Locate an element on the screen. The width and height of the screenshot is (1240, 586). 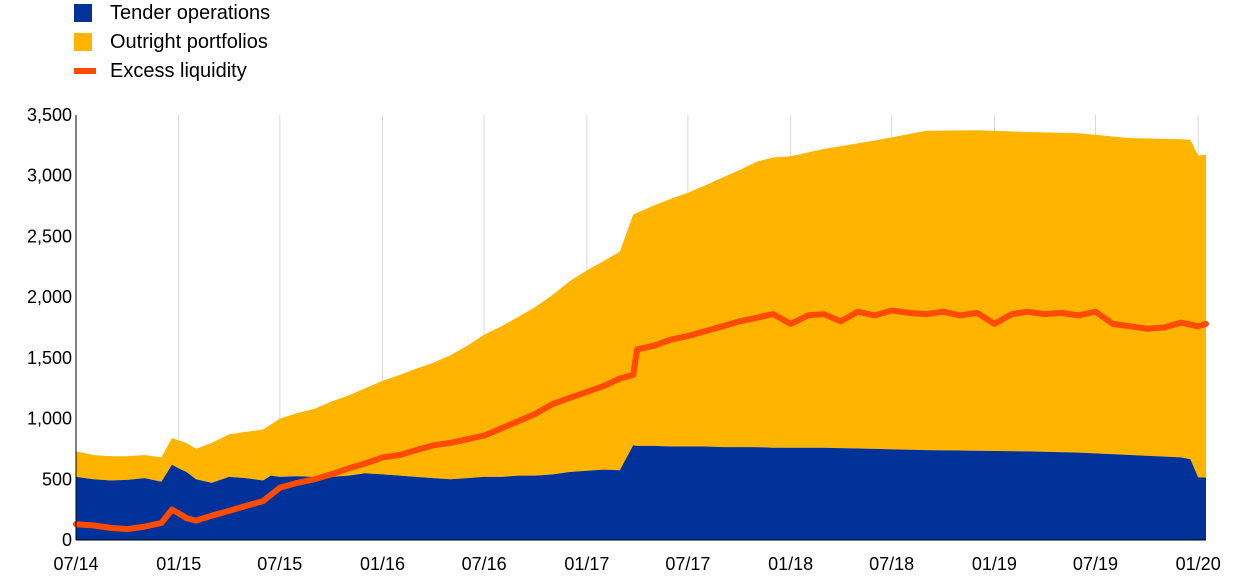
x-tick-label-2: 07/15 is located at coordinates (279, 564).